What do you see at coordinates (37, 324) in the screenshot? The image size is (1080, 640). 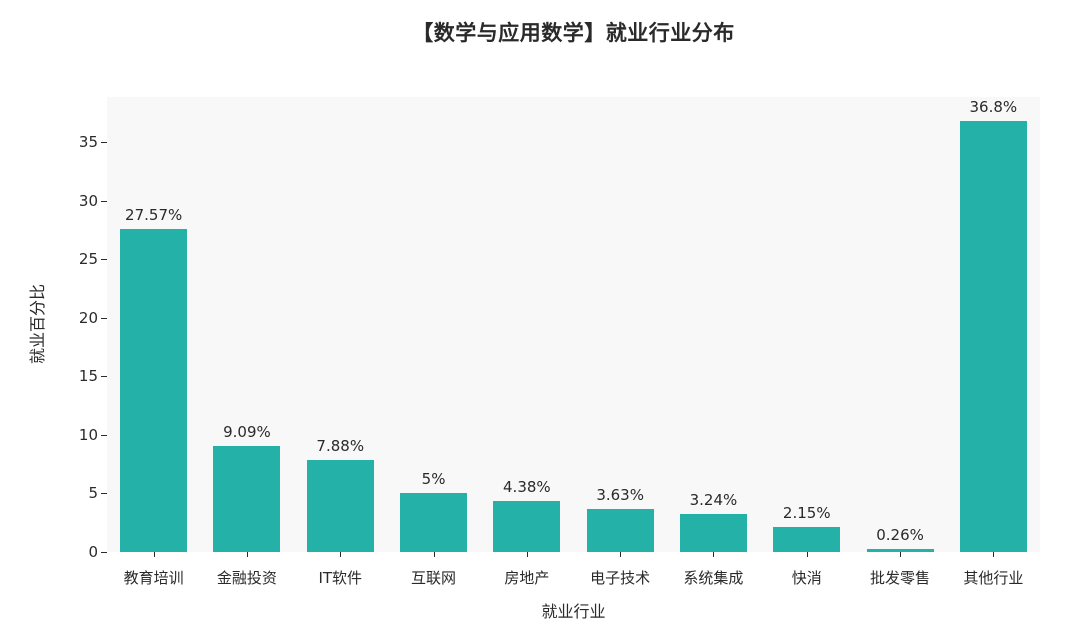 I see `y-axis-title: 就业百分比` at bounding box center [37, 324].